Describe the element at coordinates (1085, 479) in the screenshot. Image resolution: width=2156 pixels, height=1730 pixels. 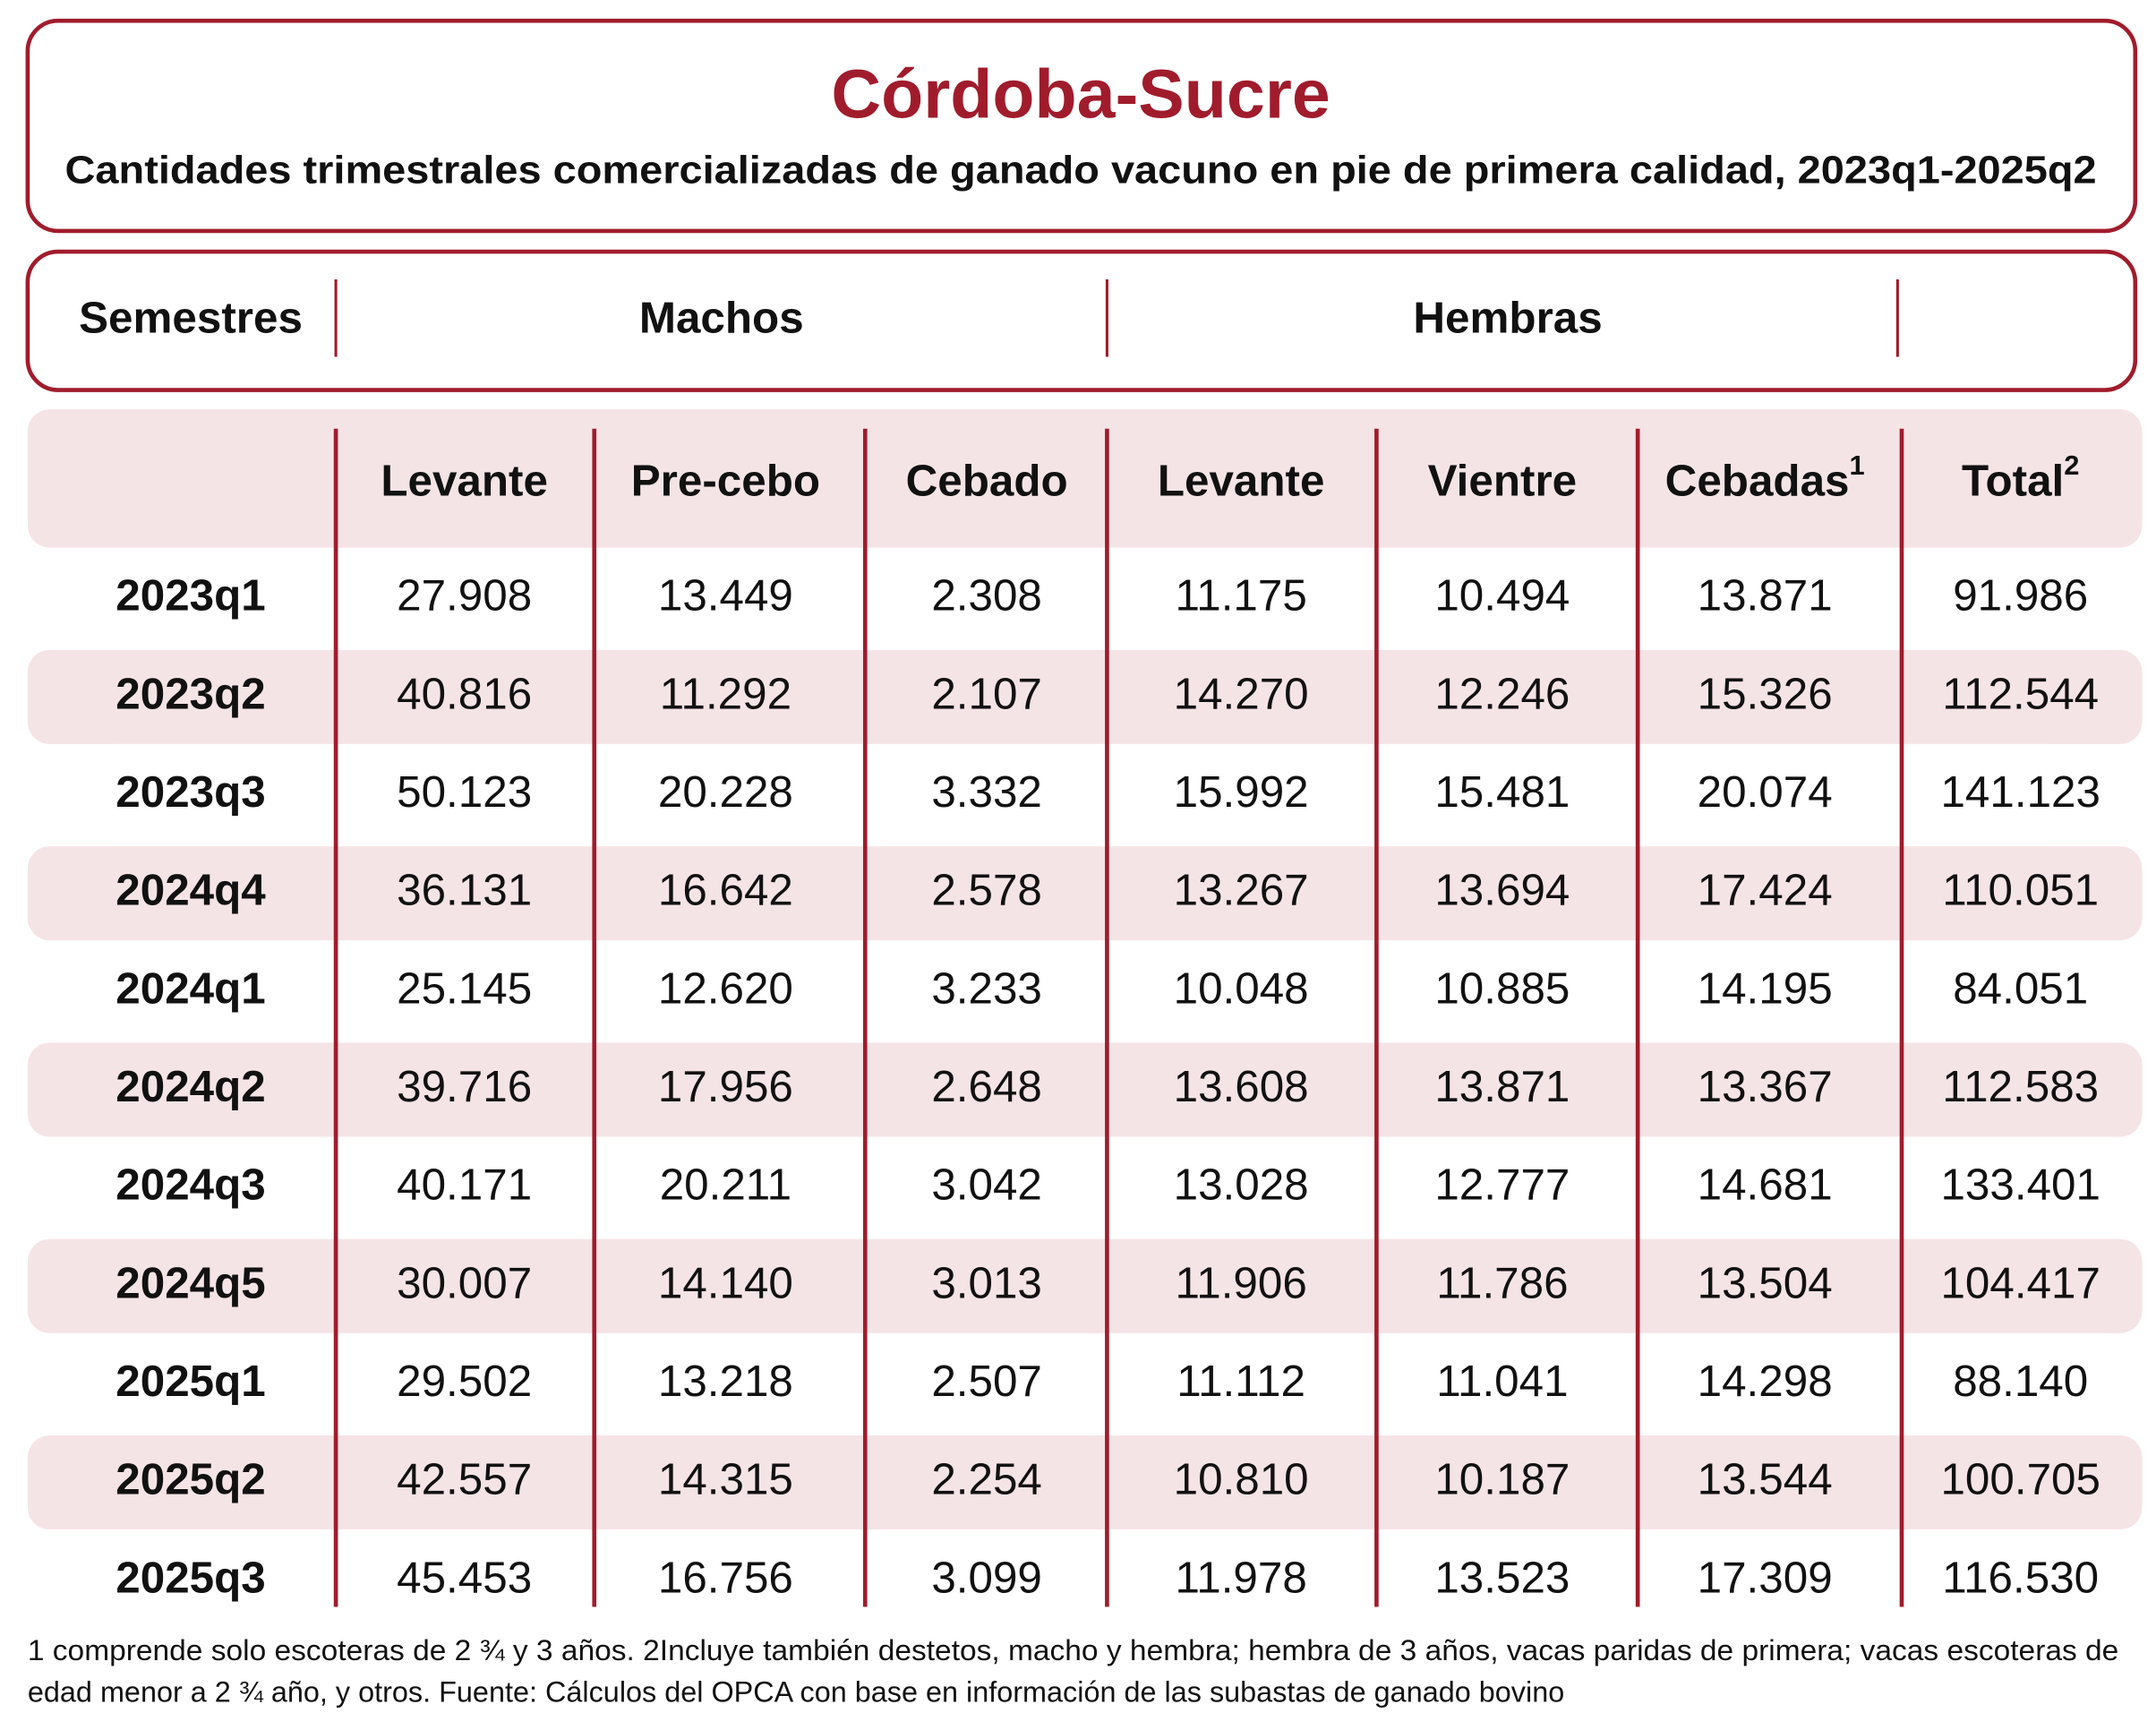
I see `header-band` at that location.